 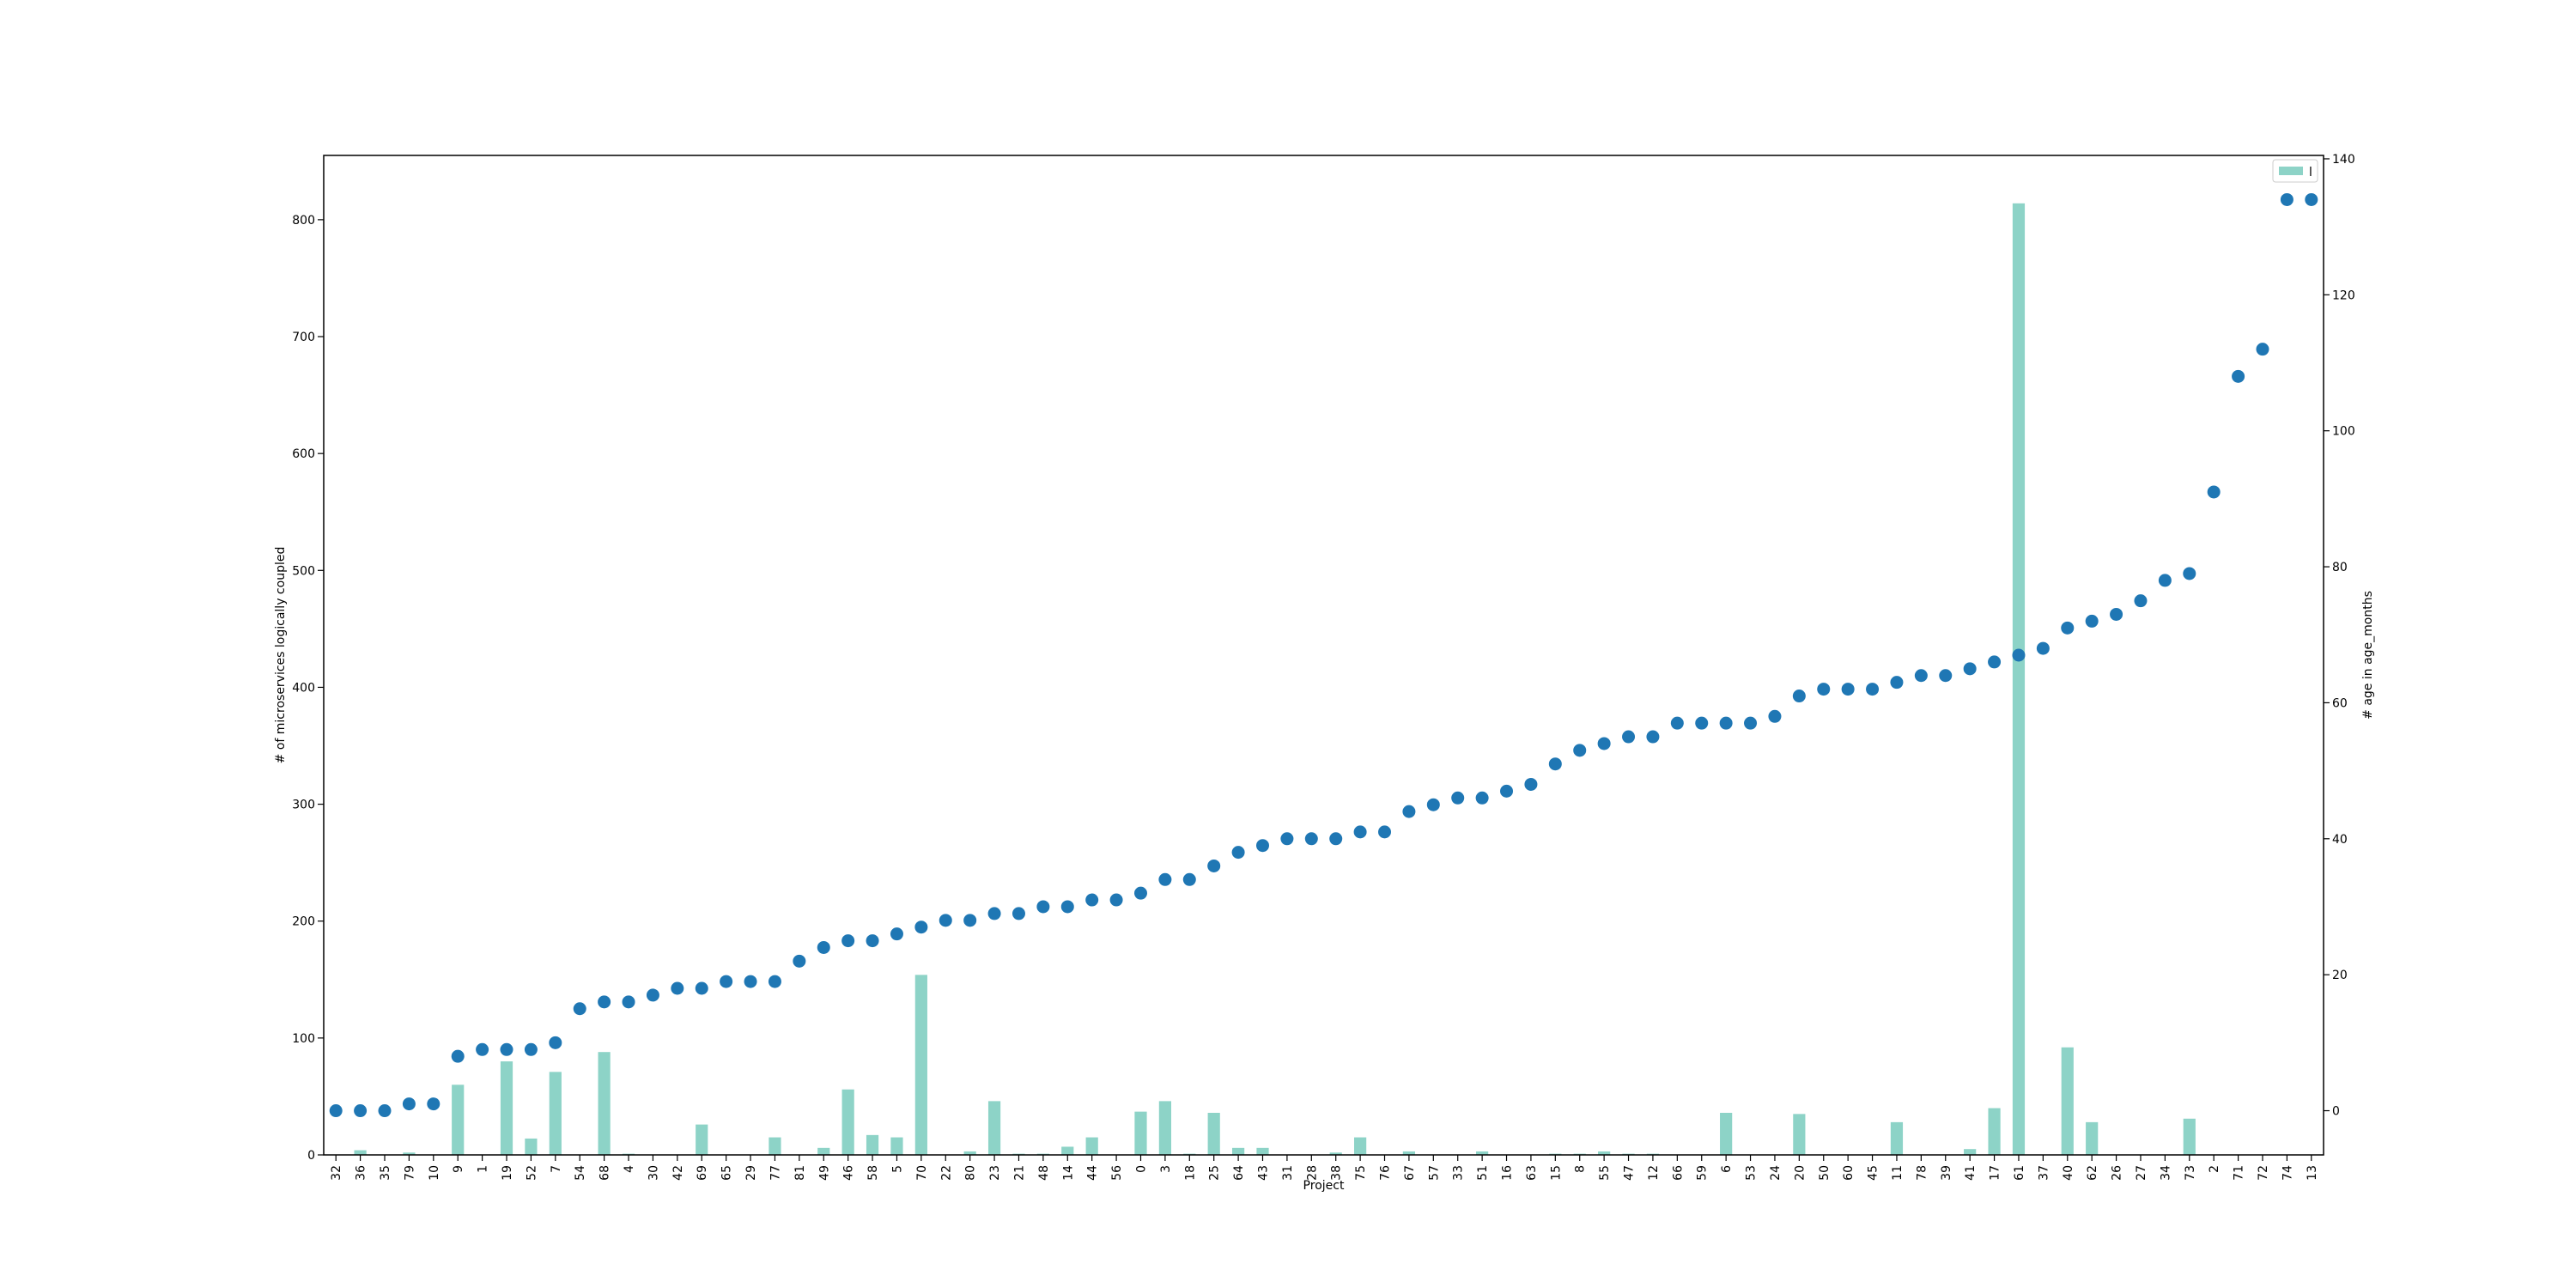 I want to click on x-tick-label: 12, so click(x=1654, y=1173).